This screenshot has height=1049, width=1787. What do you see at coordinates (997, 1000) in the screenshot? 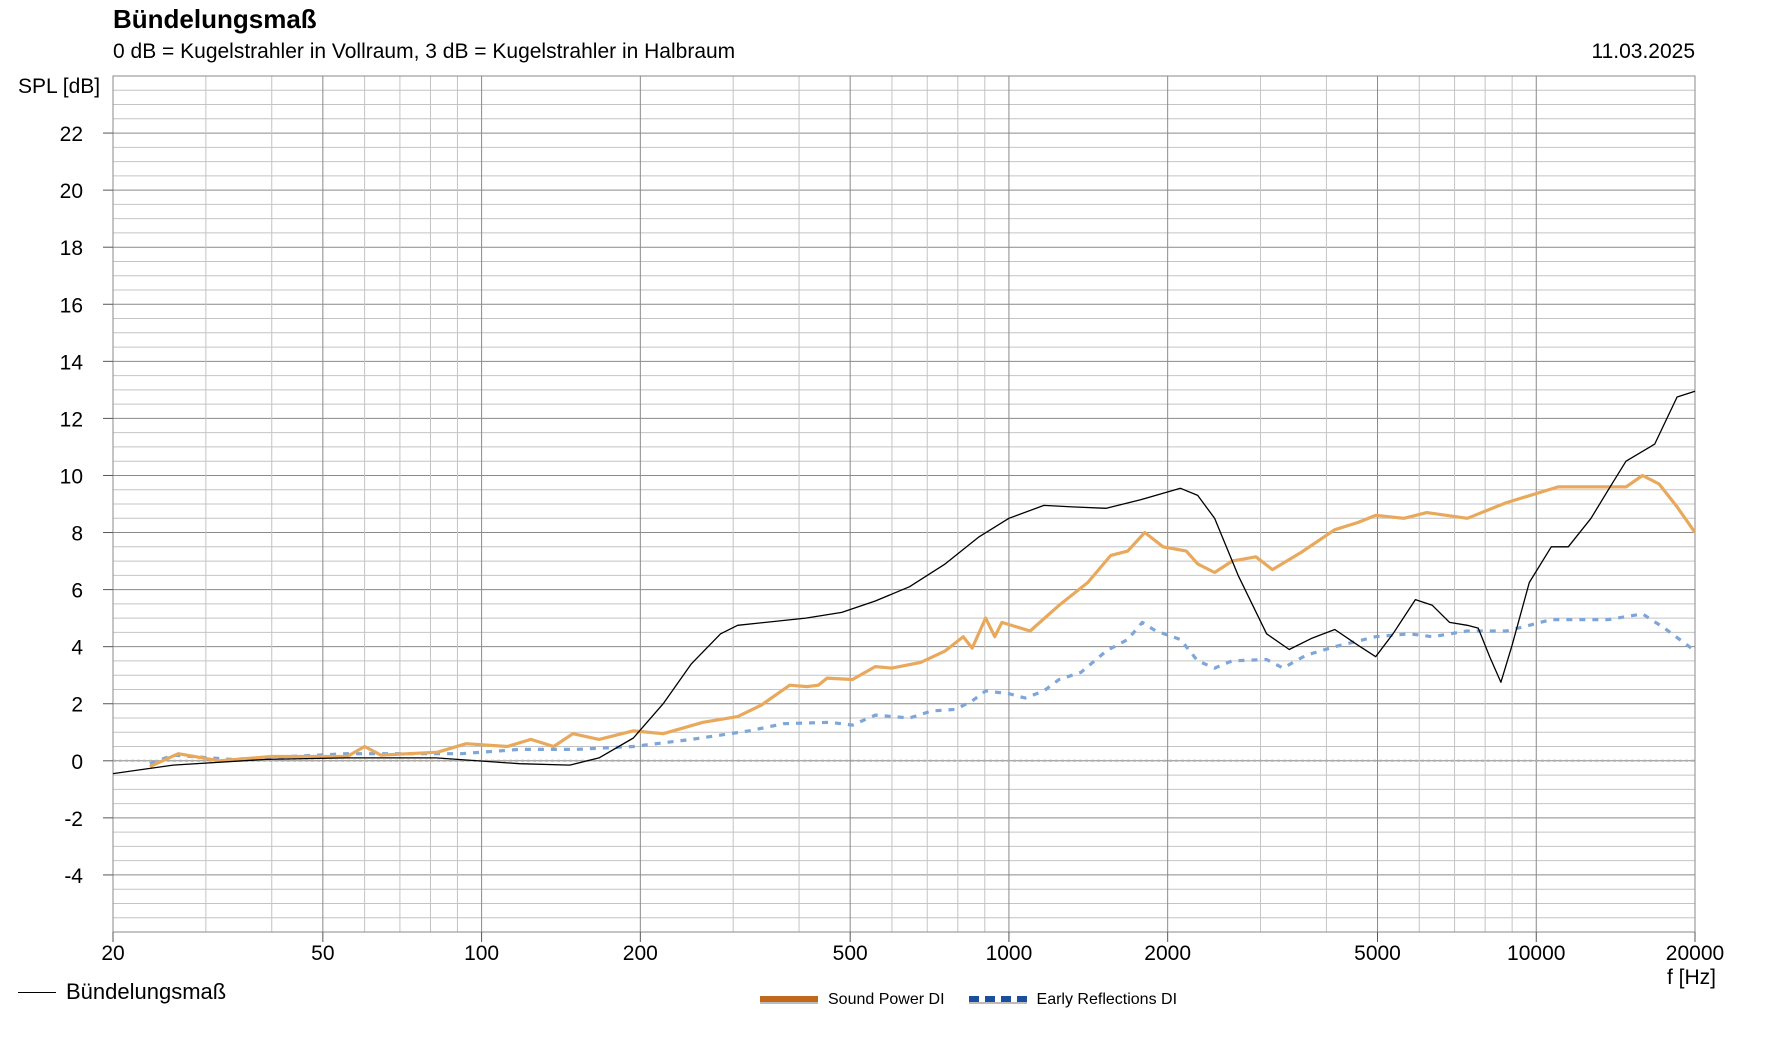
I see `legend-swatch-early-reflections` at bounding box center [997, 1000].